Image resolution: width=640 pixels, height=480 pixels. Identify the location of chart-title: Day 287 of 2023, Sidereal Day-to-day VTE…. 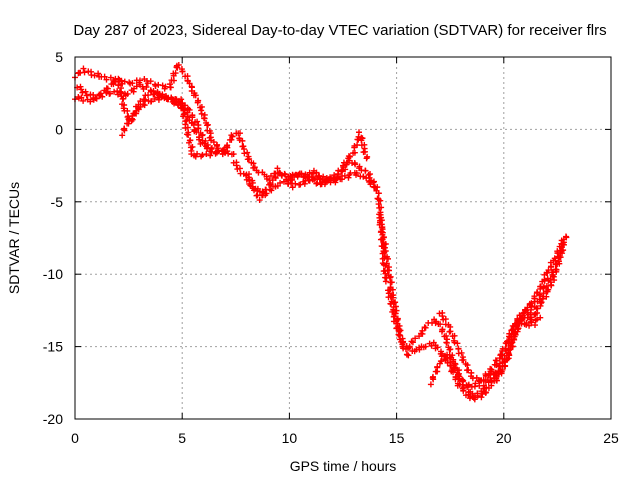
(339, 30).